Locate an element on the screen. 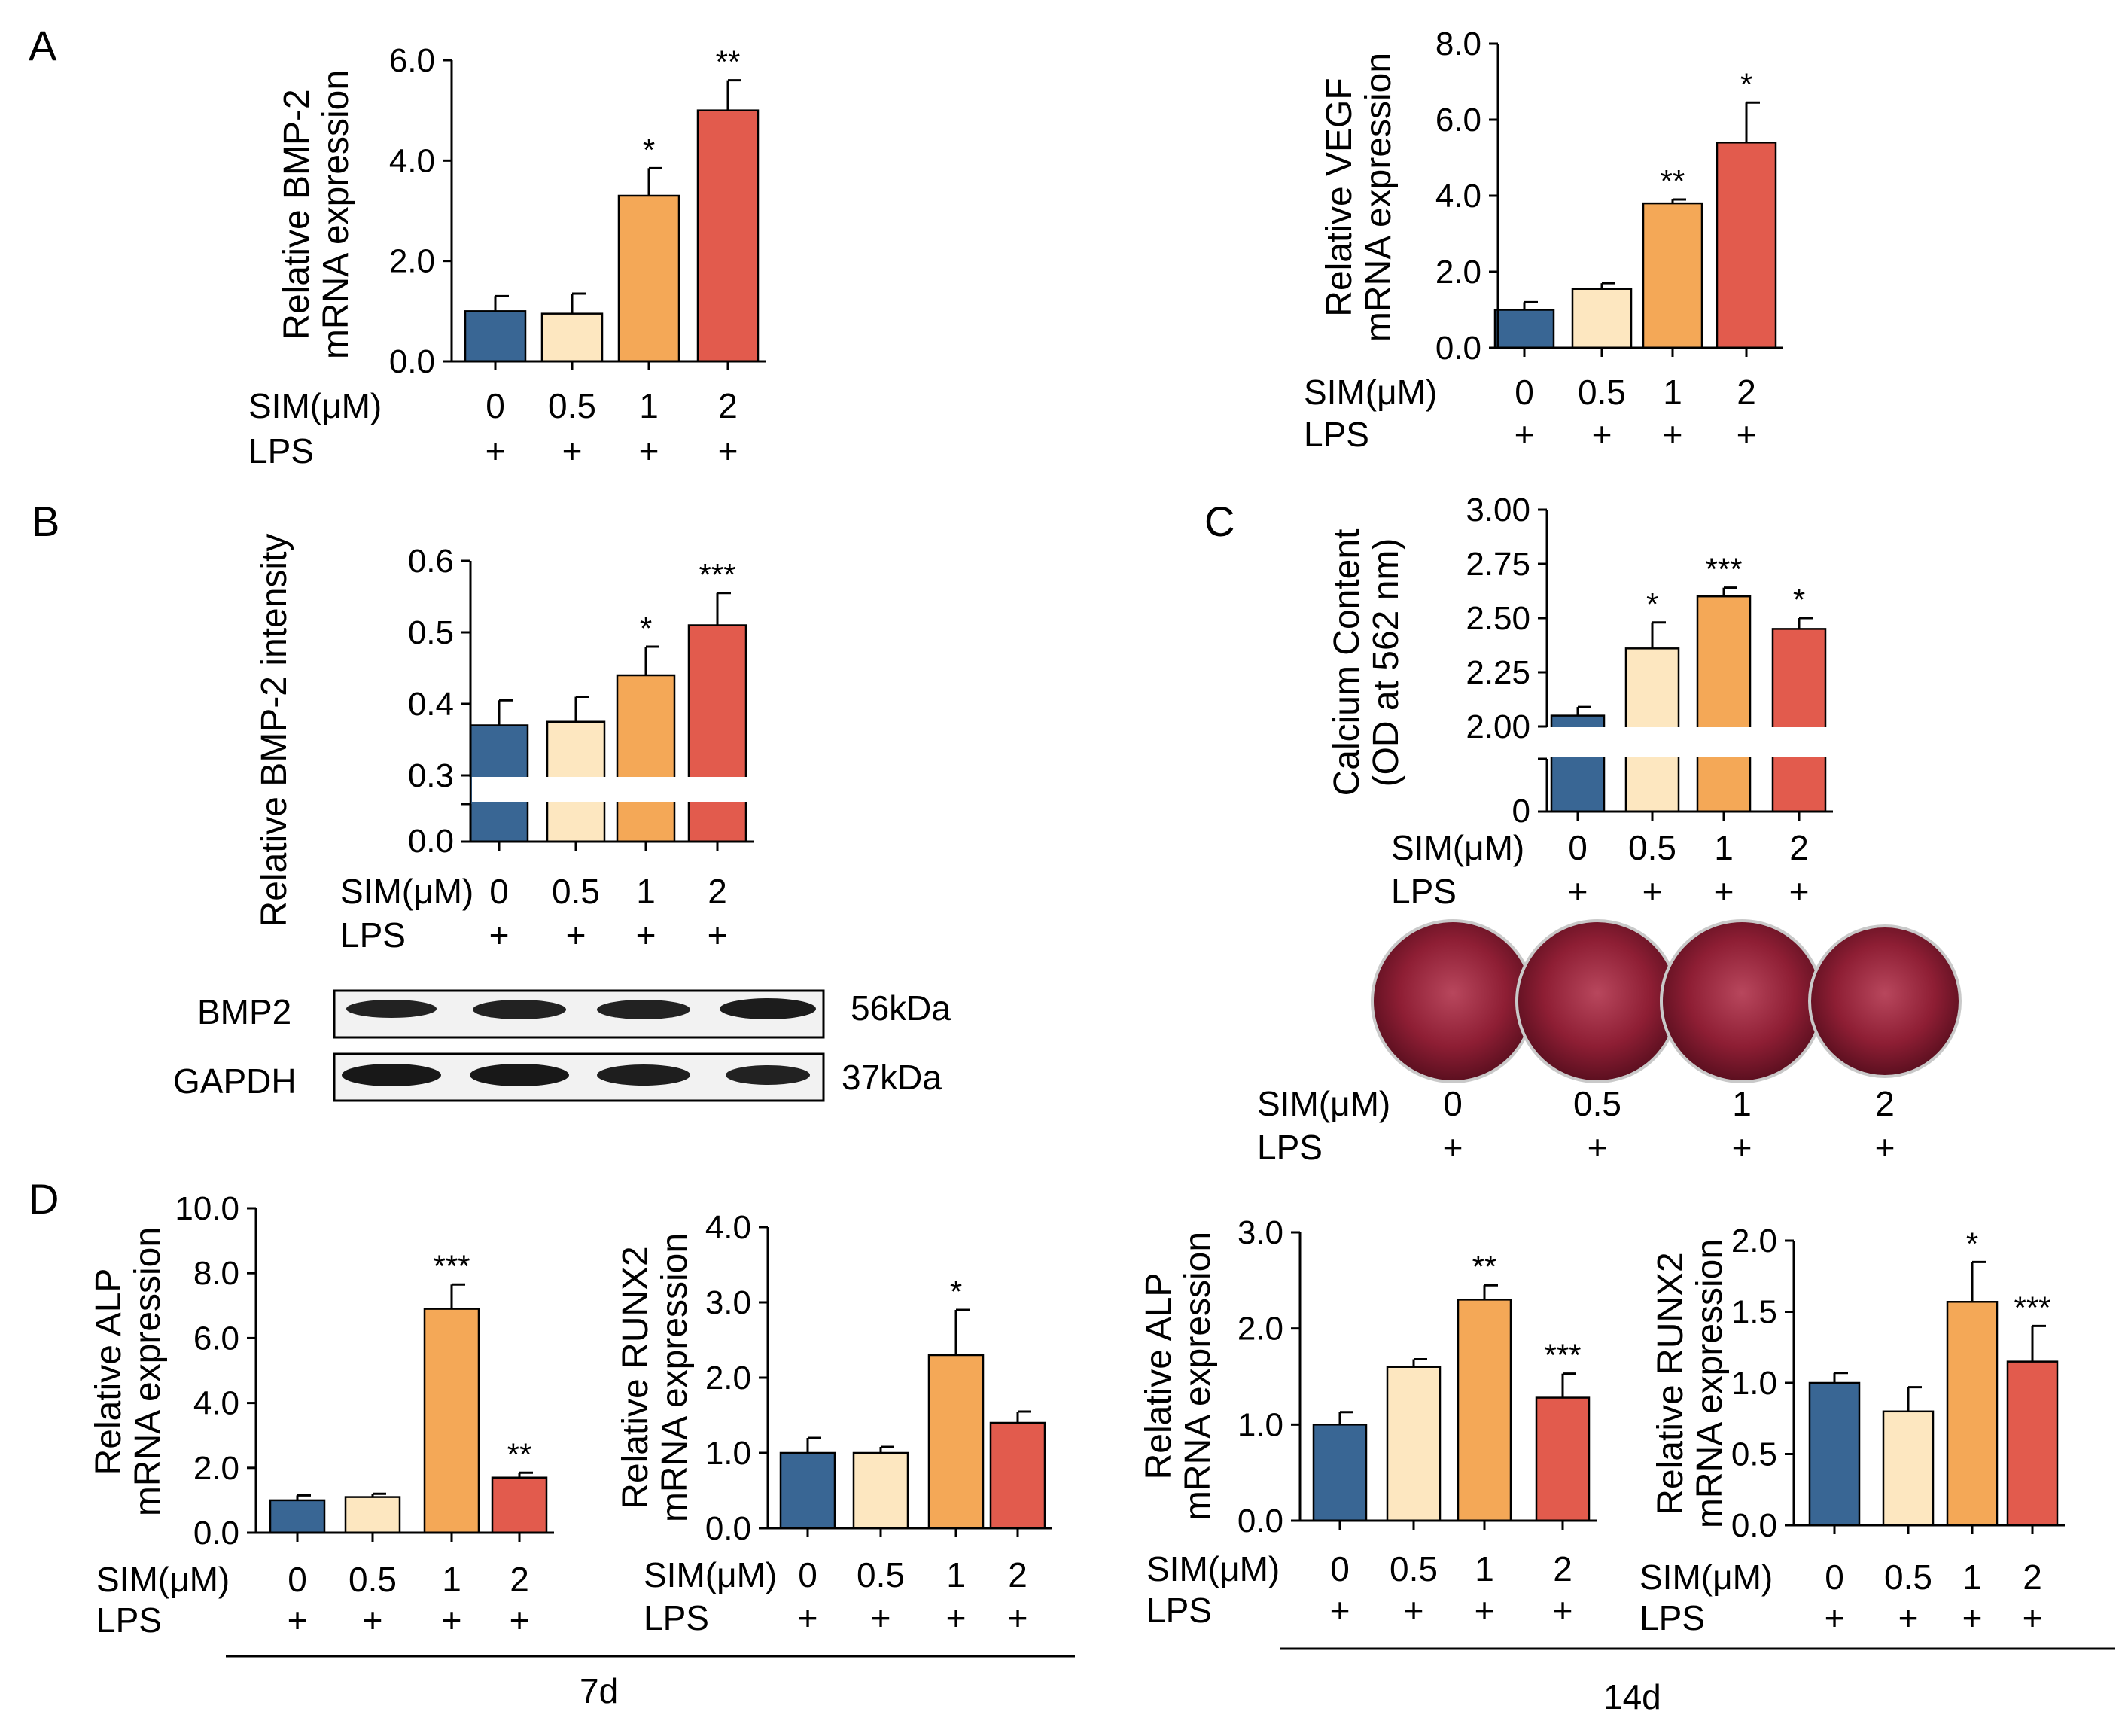 Image resolution: width=2122 pixels, height=1736 pixels. y-axis-label-line: Relative VEGF is located at coordinates (1340, 197).